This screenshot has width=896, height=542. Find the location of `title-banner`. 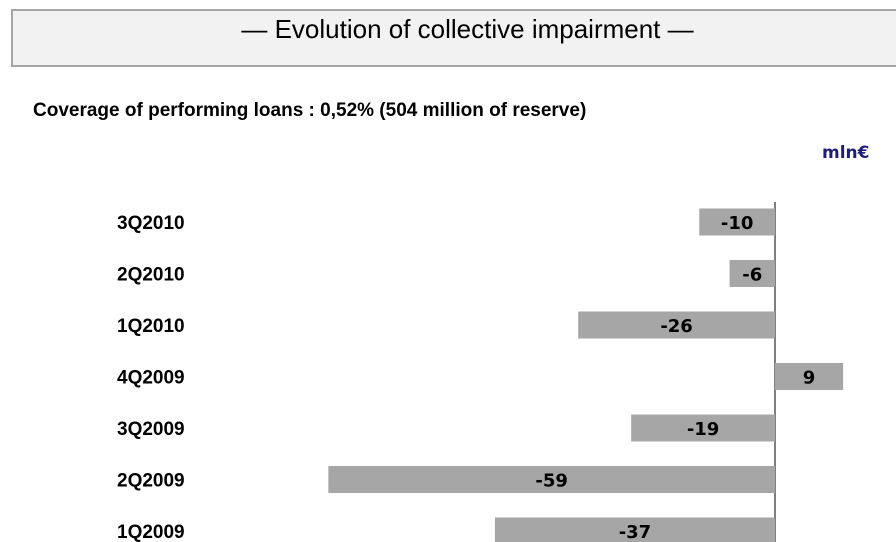

title-banner is located at coordinates (453, 38).